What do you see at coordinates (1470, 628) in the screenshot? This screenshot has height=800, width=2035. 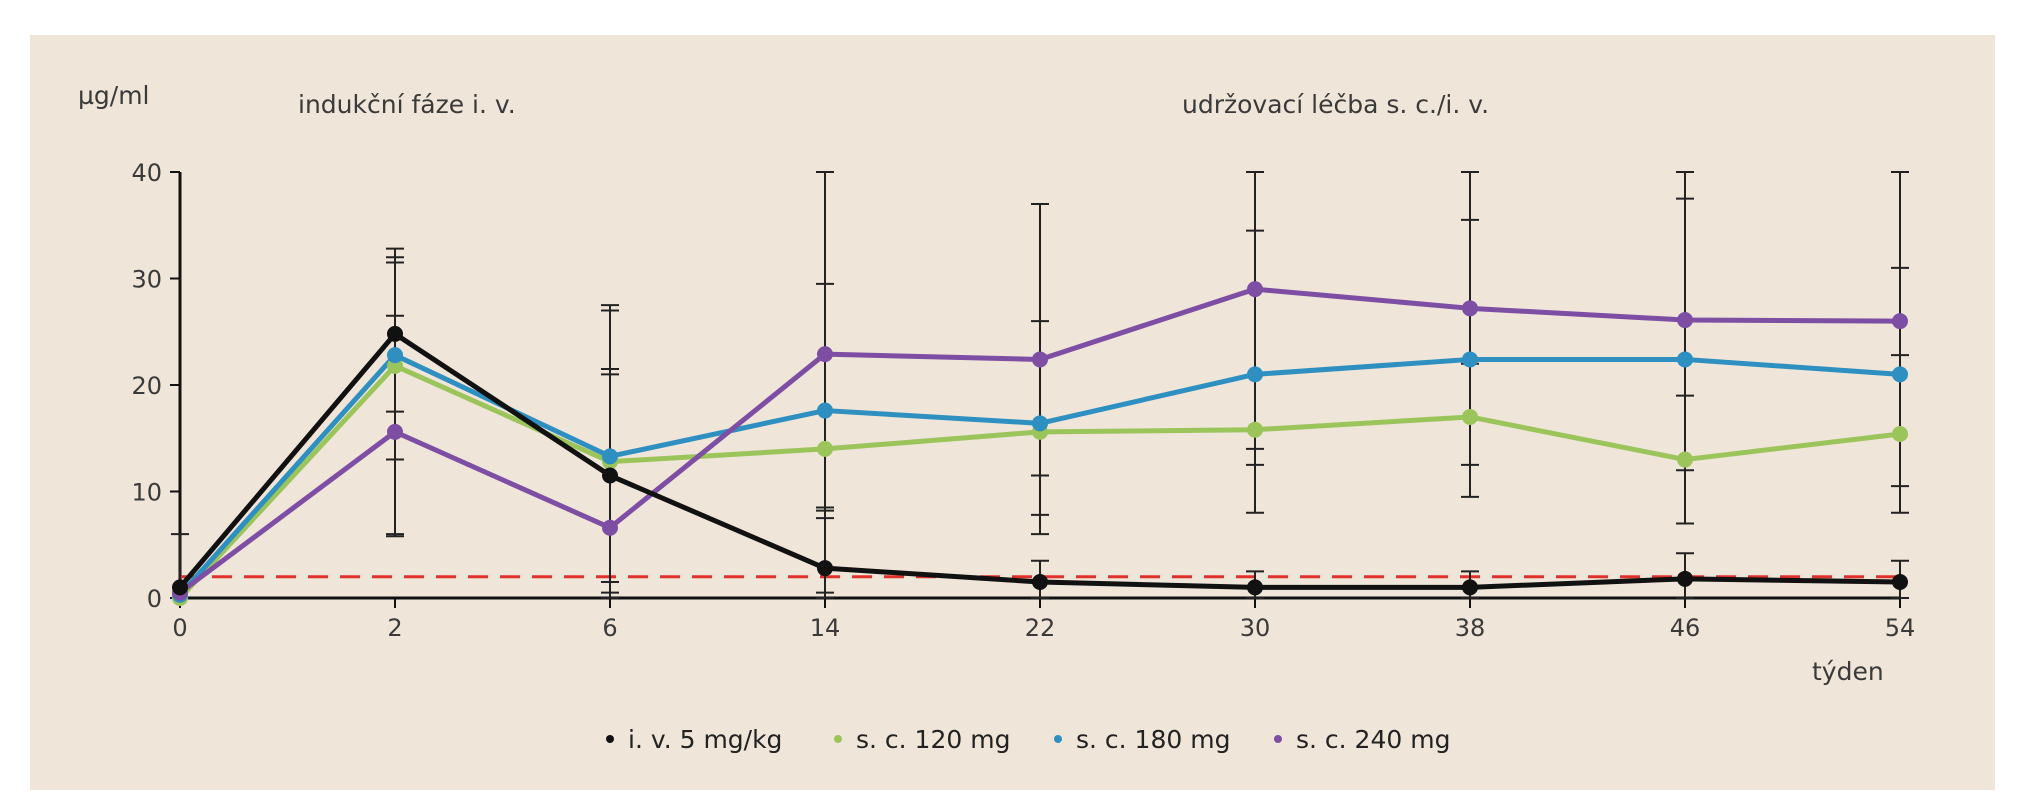 I see `x-tick-label: 38` at bounding box center [1470, 628].